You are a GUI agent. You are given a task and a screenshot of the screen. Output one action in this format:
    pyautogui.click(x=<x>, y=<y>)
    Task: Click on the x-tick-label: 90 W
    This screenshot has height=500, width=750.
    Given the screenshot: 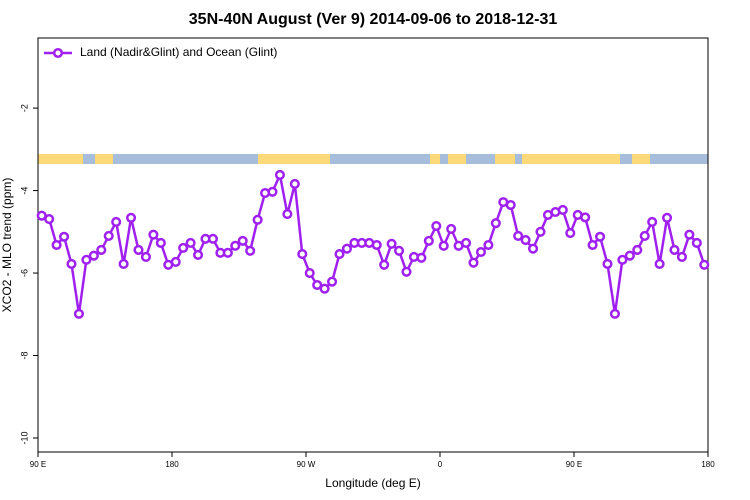 What is the action you would take?
    pyautogui.click(x=306, y=464)
    